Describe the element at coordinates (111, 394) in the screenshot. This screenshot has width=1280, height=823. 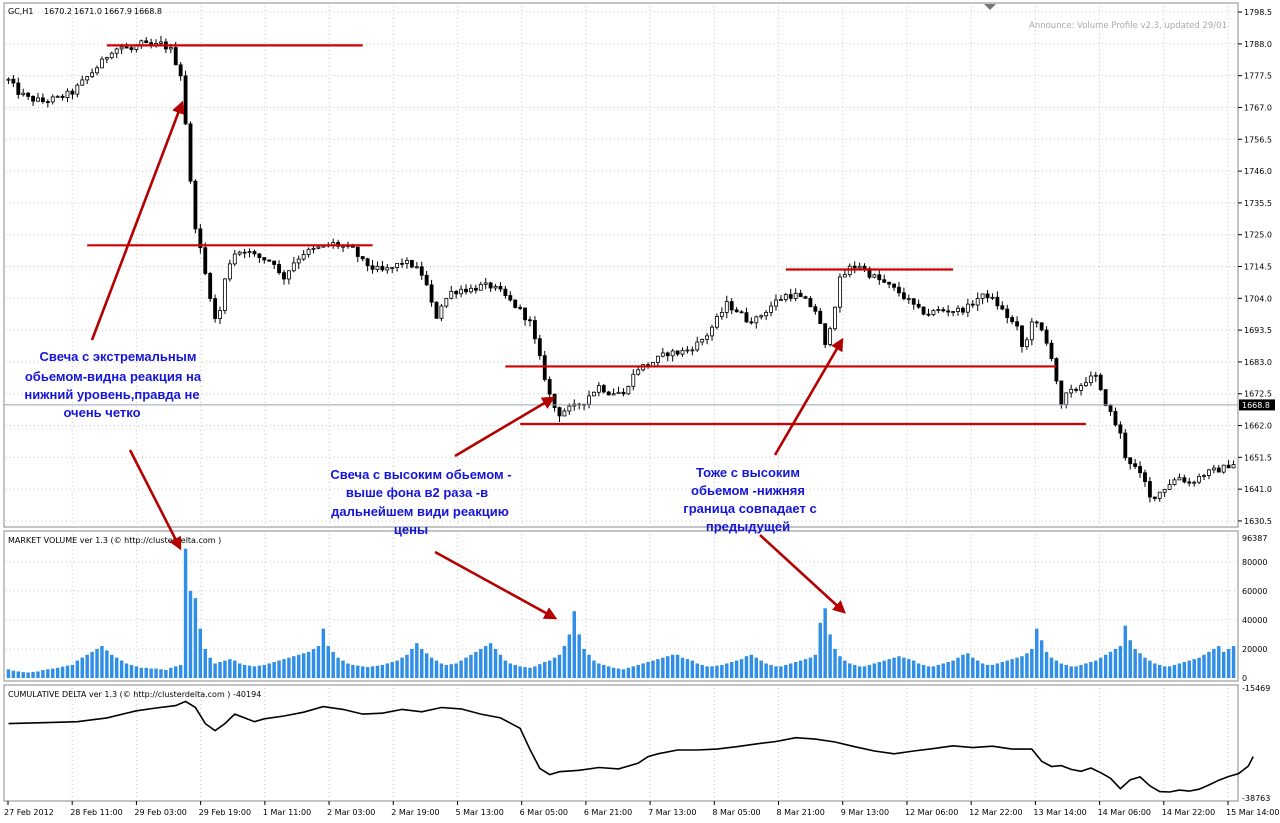
I see `svg-text: нижний уровень,правда не` at that location.